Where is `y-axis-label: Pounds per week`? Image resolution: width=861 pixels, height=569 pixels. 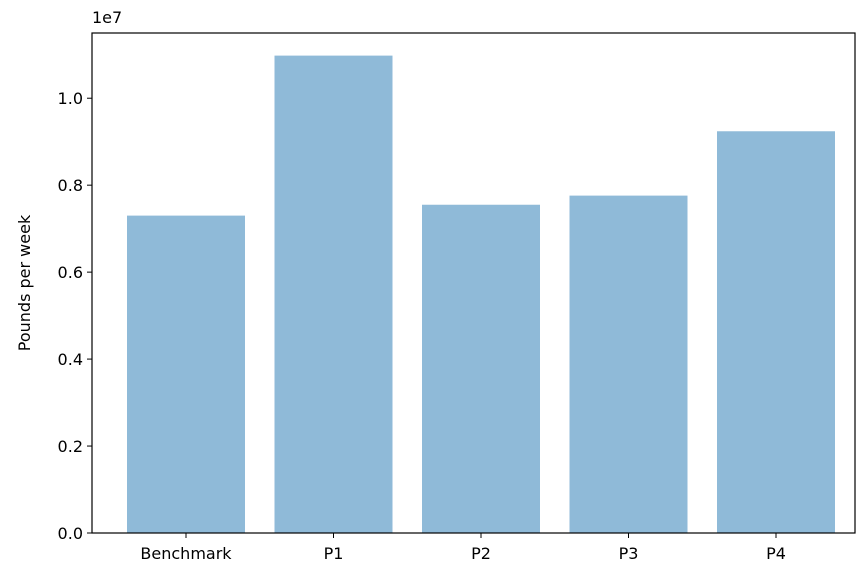 y-axis-label: Pounds per week is located at coordinates (24, 282).